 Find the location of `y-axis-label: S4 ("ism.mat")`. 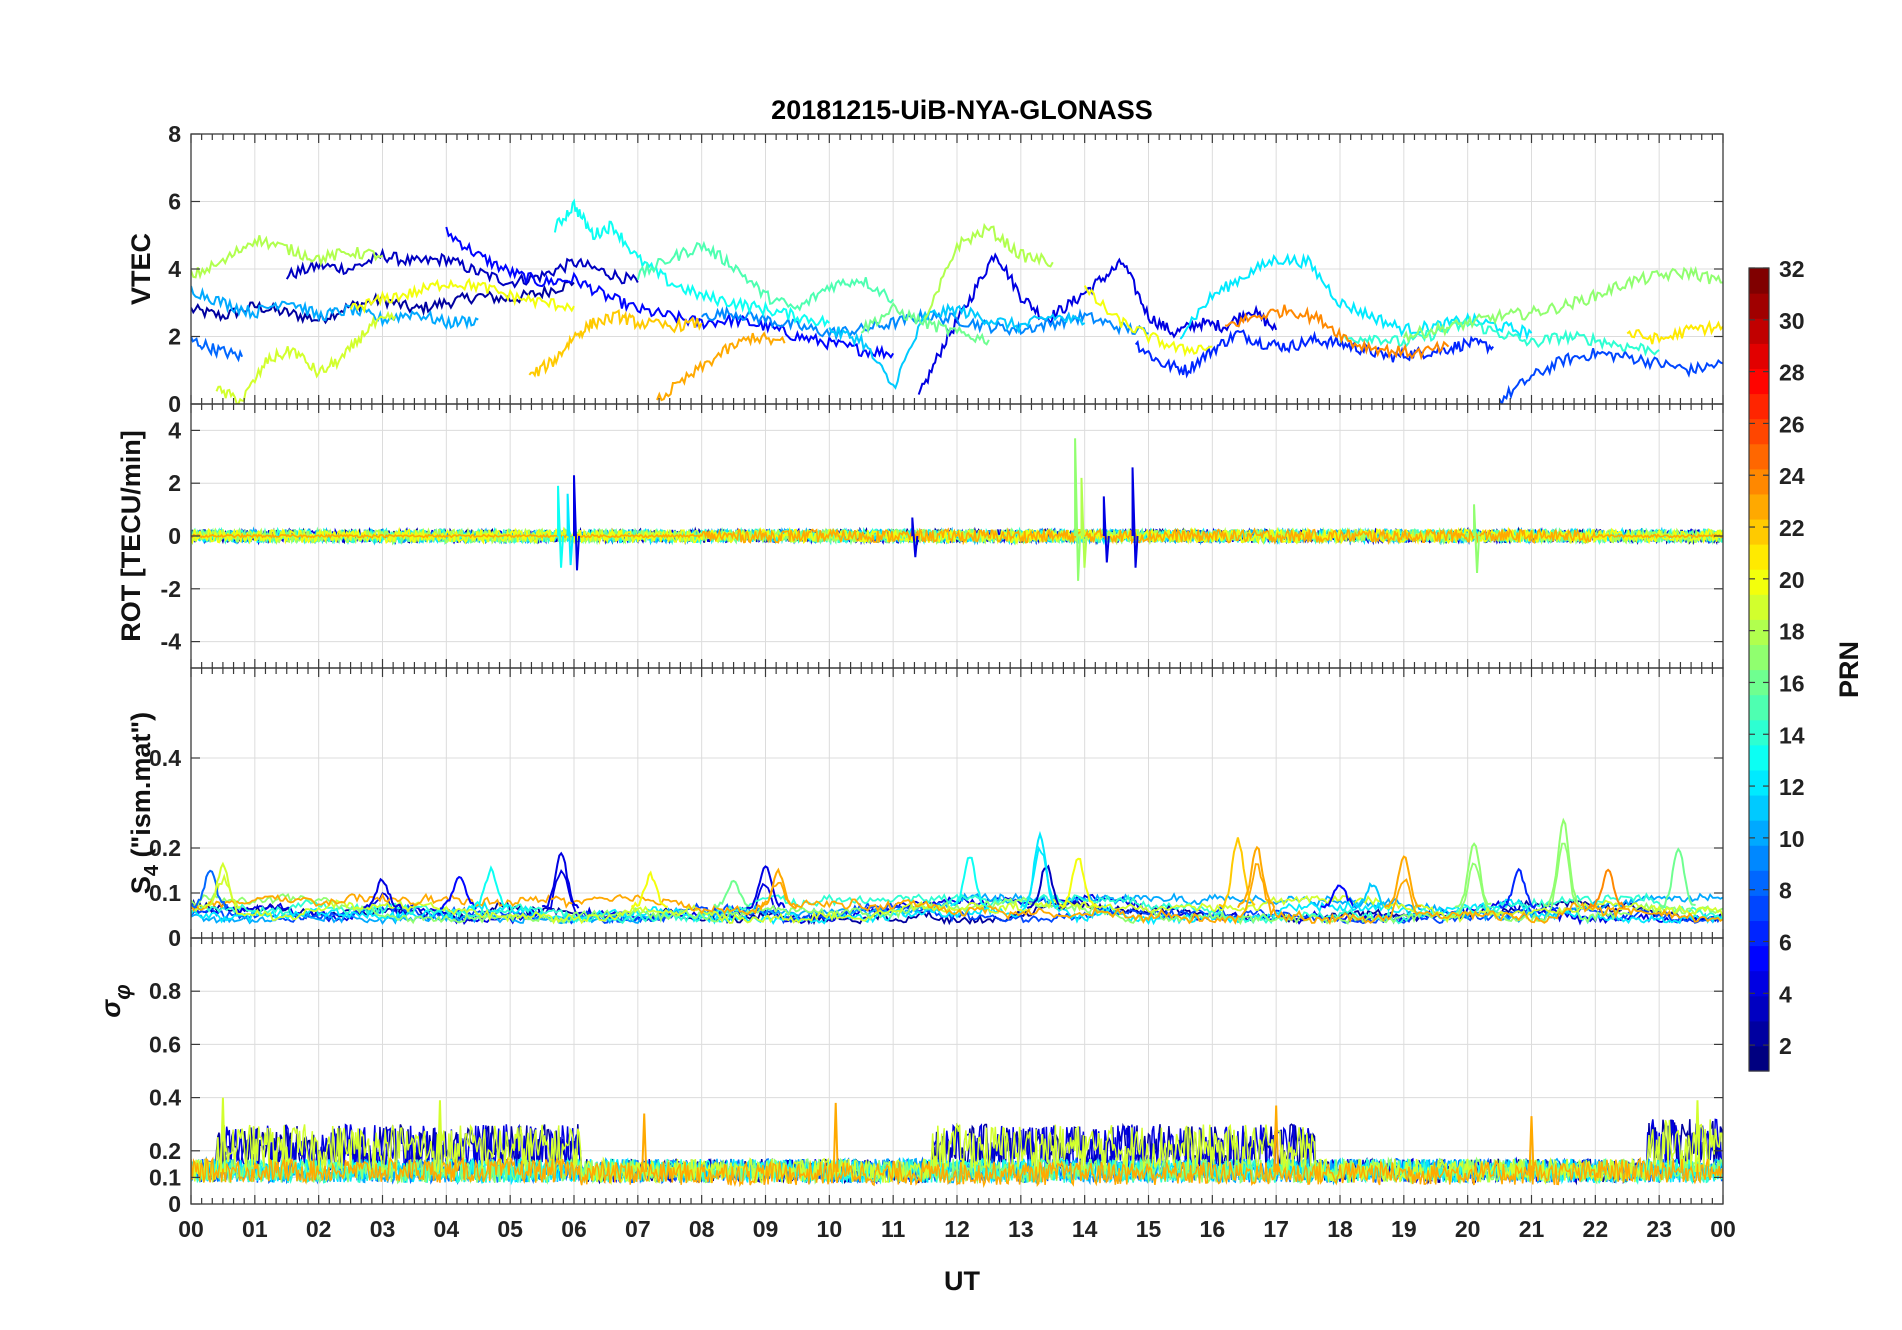

y-axis-label: S4 ("ism.mat") is located at coordinates (144, 803).